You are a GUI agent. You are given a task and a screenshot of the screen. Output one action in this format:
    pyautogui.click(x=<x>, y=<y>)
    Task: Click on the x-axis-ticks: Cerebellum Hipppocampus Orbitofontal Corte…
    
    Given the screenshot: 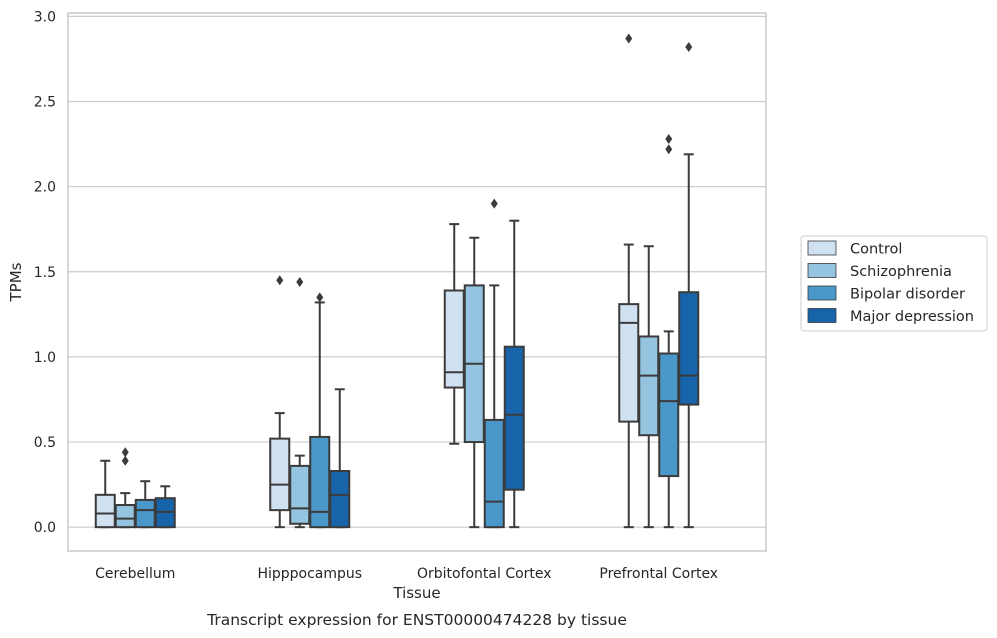 What is the action you would take?
    pyautogui.click(x=406, y=574)
    